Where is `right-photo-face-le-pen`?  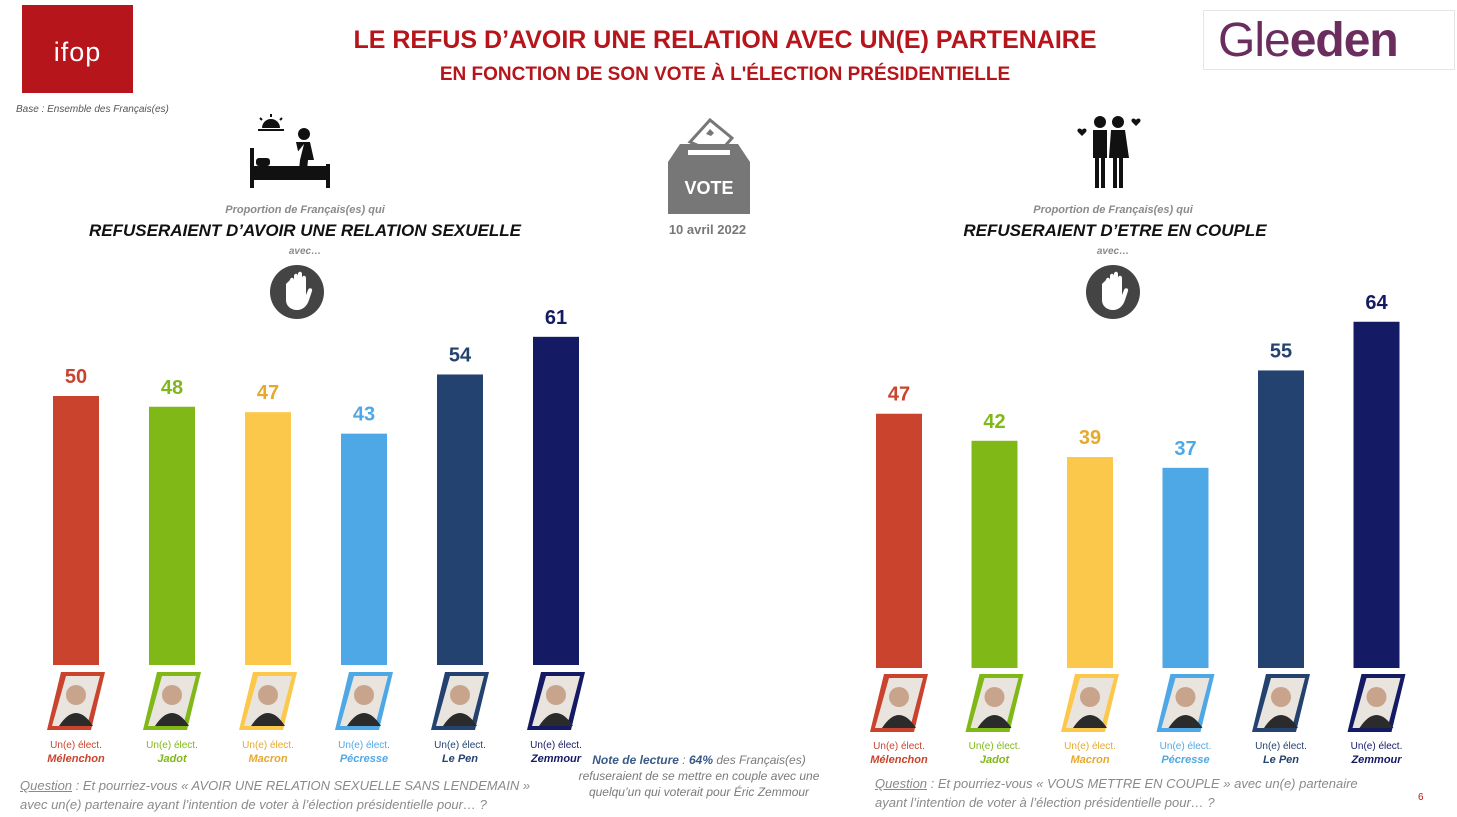
right-photo-face-le-pen is located at coordinates (1281, 697).